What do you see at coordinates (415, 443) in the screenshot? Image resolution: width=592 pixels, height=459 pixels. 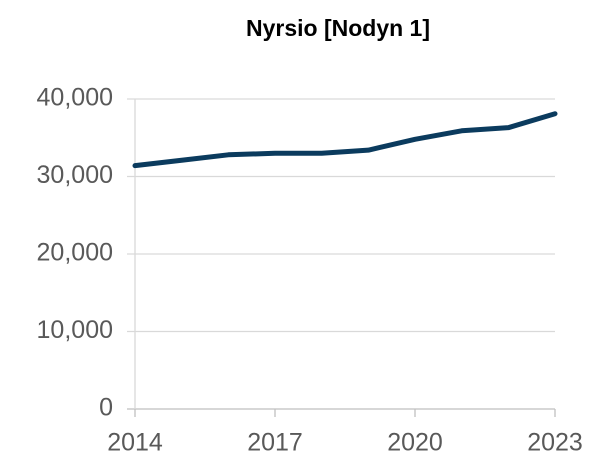 I see `x-tick-label: 2020` at bounding box center [415, 443].